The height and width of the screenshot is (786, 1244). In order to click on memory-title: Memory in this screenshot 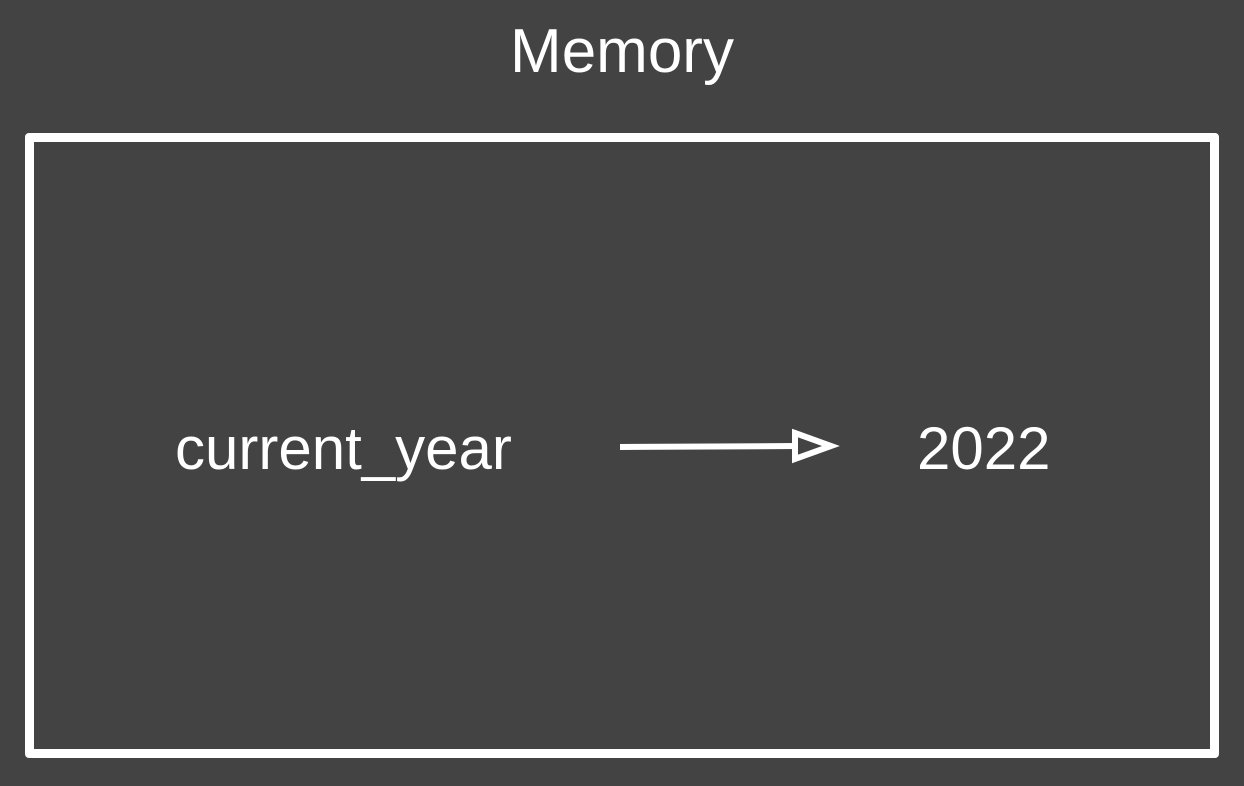, I will do `click(622, 51)`.